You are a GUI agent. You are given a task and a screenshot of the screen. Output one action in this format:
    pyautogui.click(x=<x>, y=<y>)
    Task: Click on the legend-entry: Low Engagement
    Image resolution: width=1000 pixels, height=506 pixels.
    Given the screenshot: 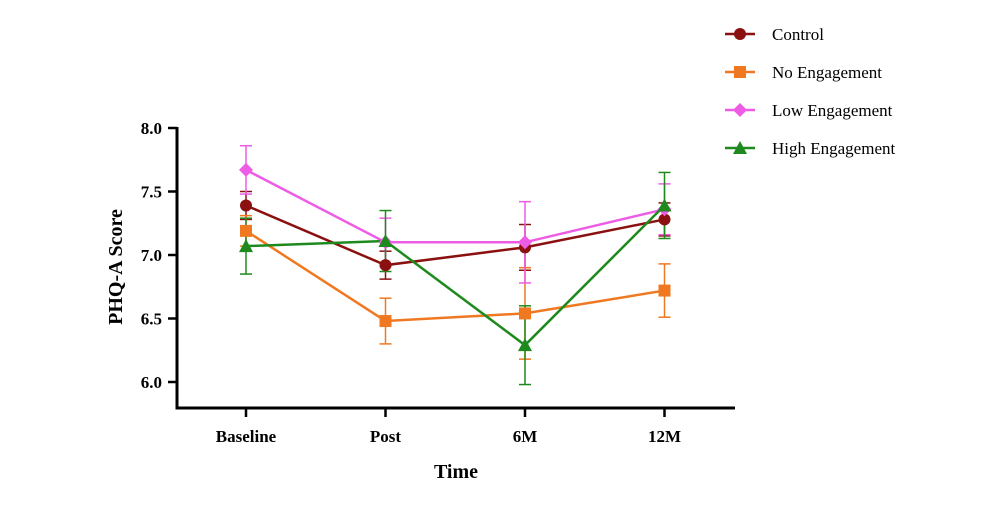 What is the action you would take?
    pyautogui.click(x=809, y=110)
    